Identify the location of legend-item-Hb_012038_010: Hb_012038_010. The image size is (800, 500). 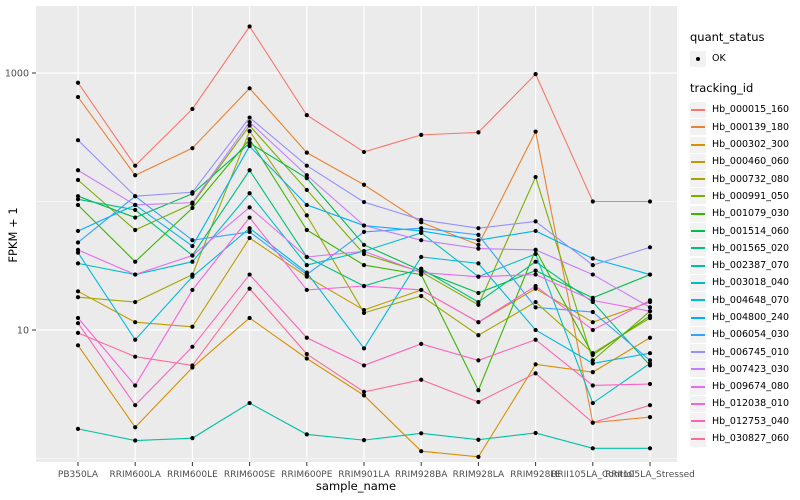
(744, 403).